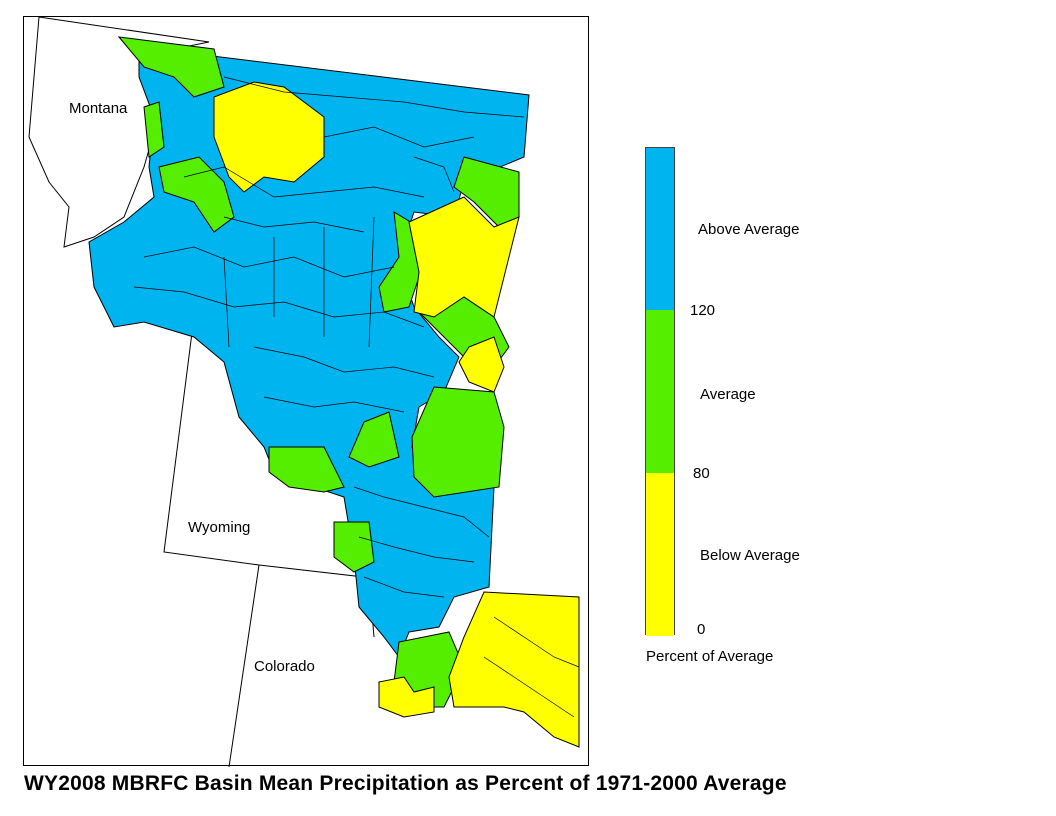  What do you see at coordinates (269, 137) in the screenshot?
I see `region-below-average-north` at bounding box center [269, 137].